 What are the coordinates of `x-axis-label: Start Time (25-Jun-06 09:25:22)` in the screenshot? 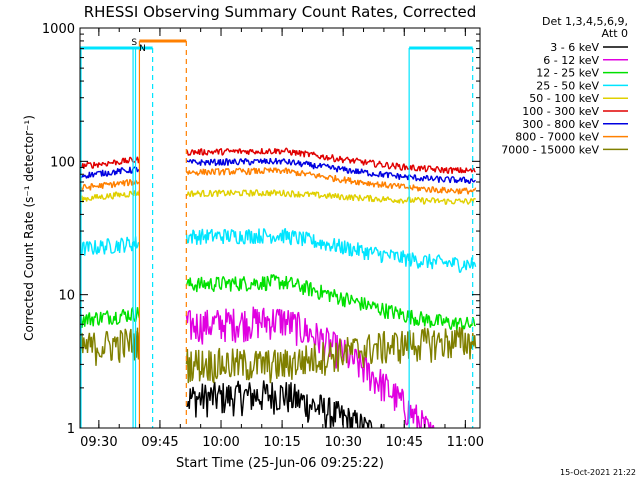 It's located at (280, 463).